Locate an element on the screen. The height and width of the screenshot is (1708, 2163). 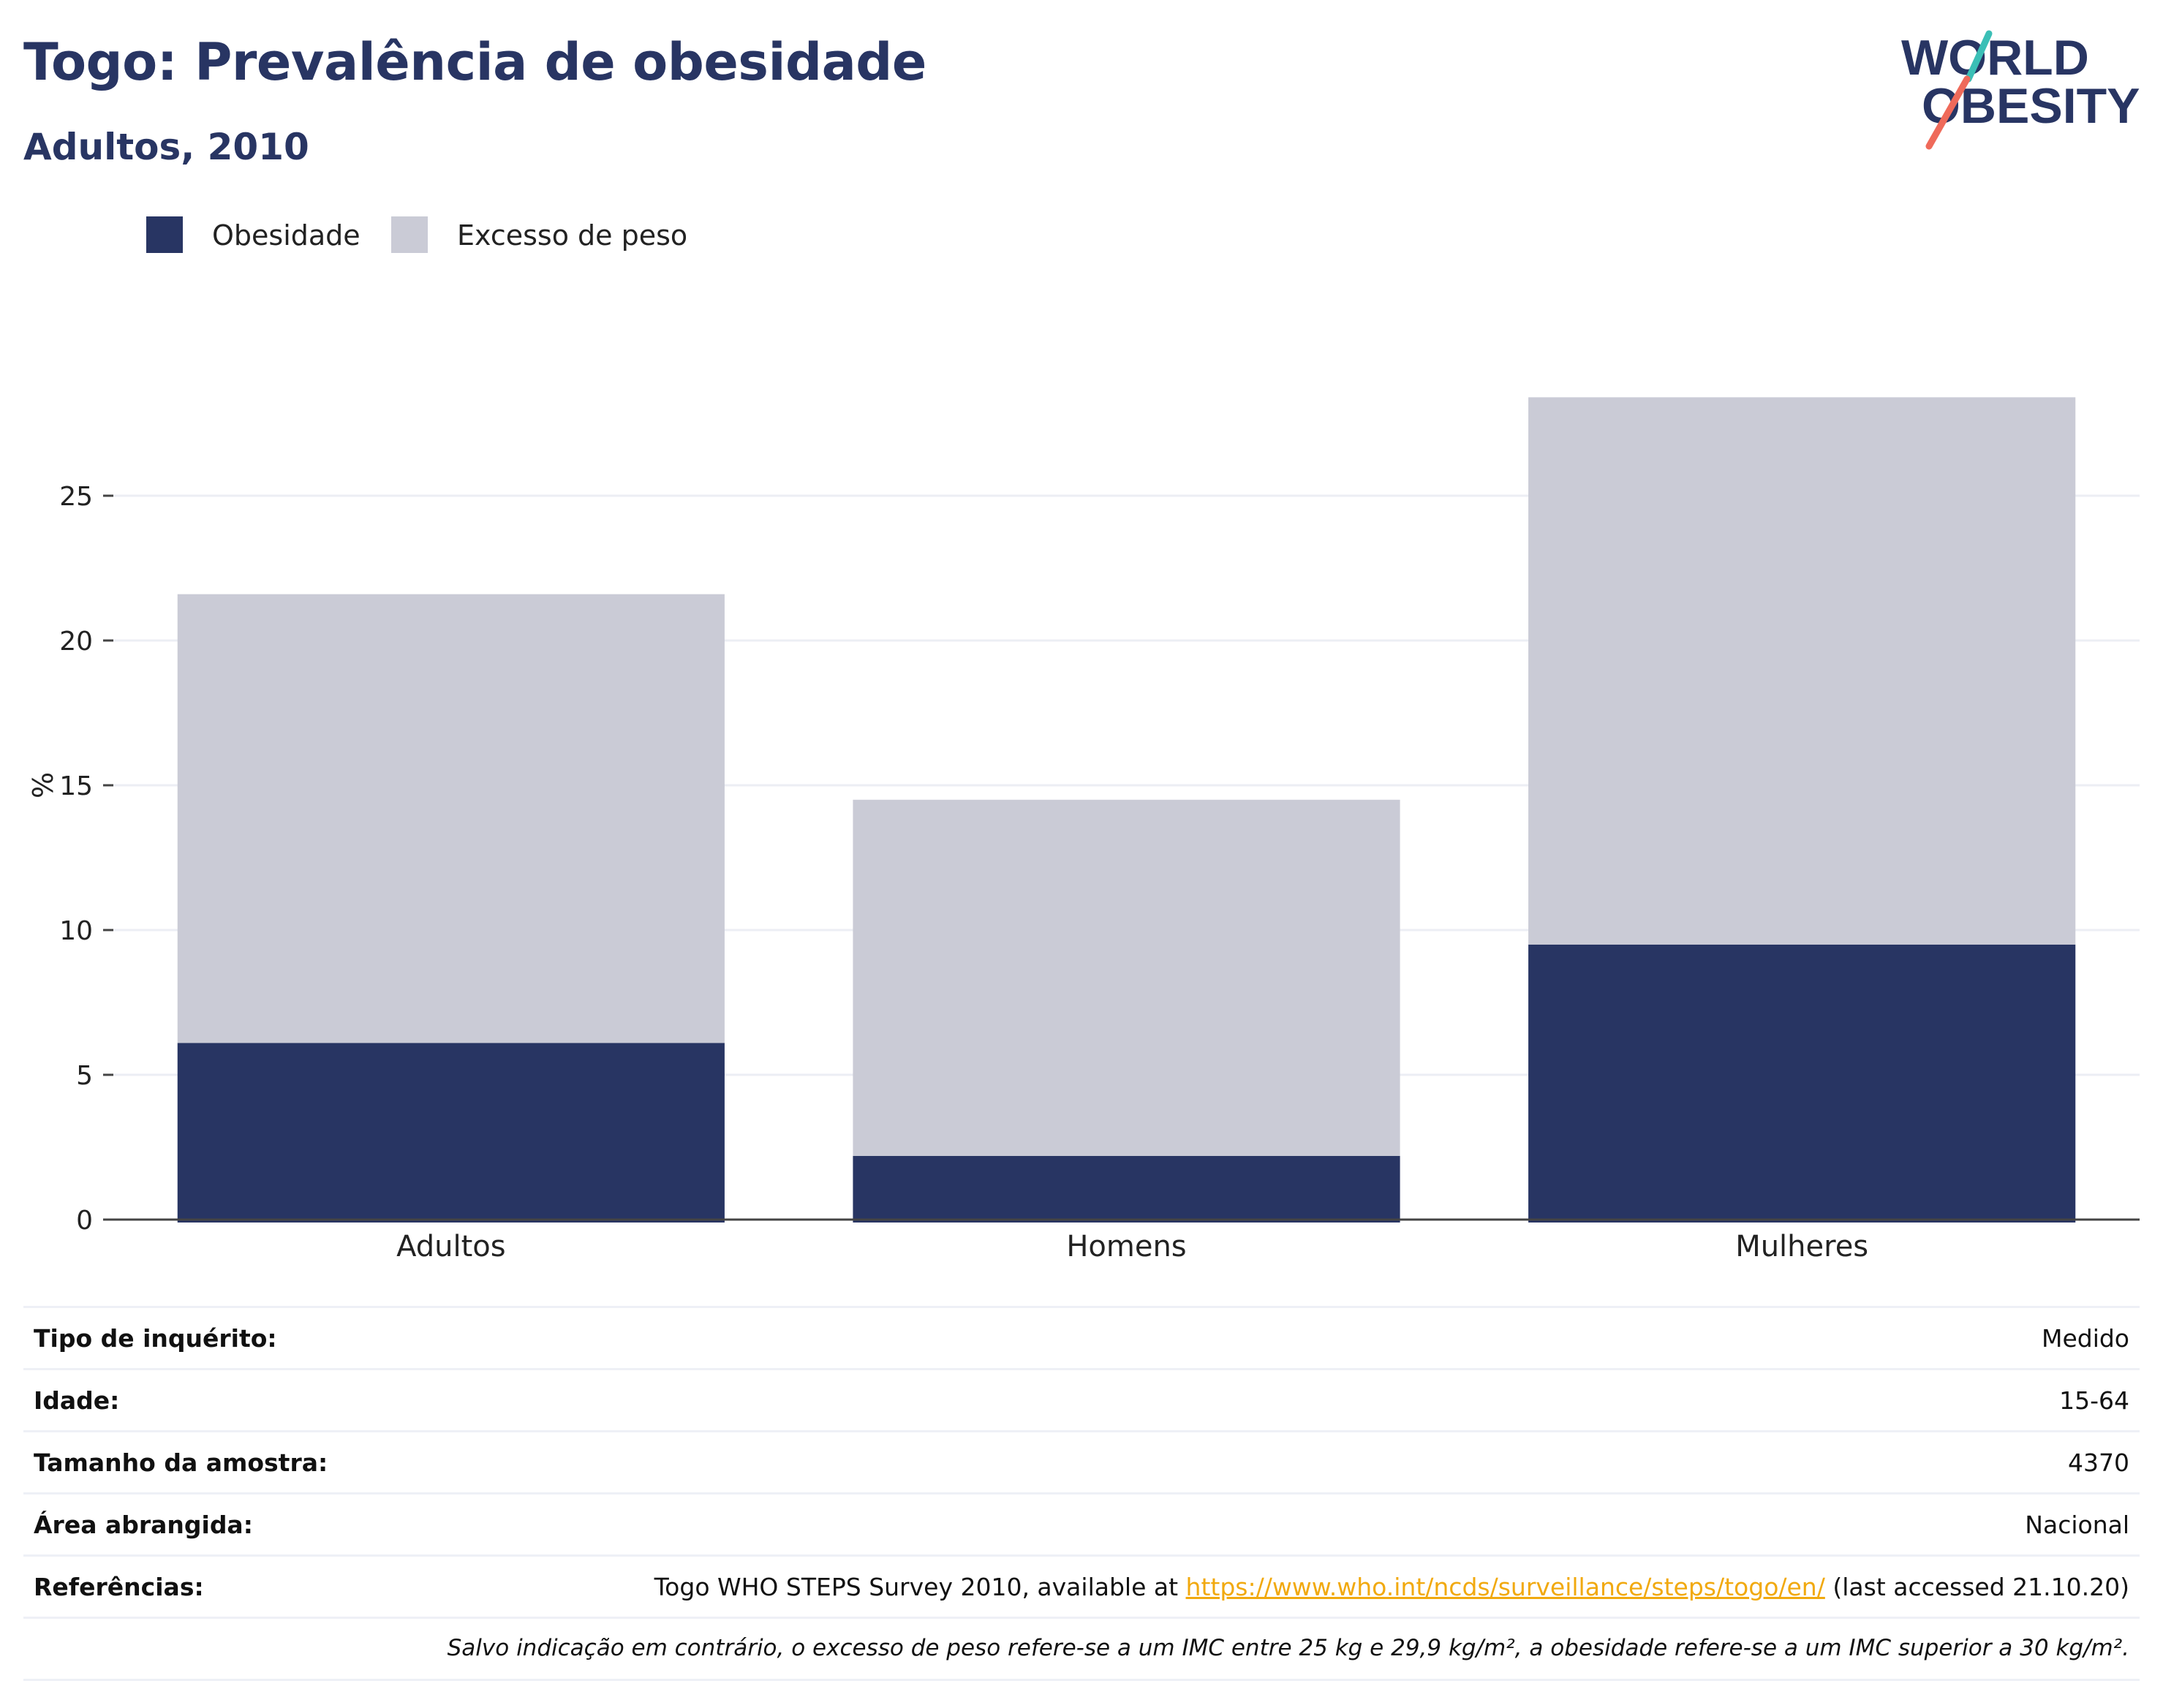
logo-slash-bottom is located at coordinates (1948, 112).